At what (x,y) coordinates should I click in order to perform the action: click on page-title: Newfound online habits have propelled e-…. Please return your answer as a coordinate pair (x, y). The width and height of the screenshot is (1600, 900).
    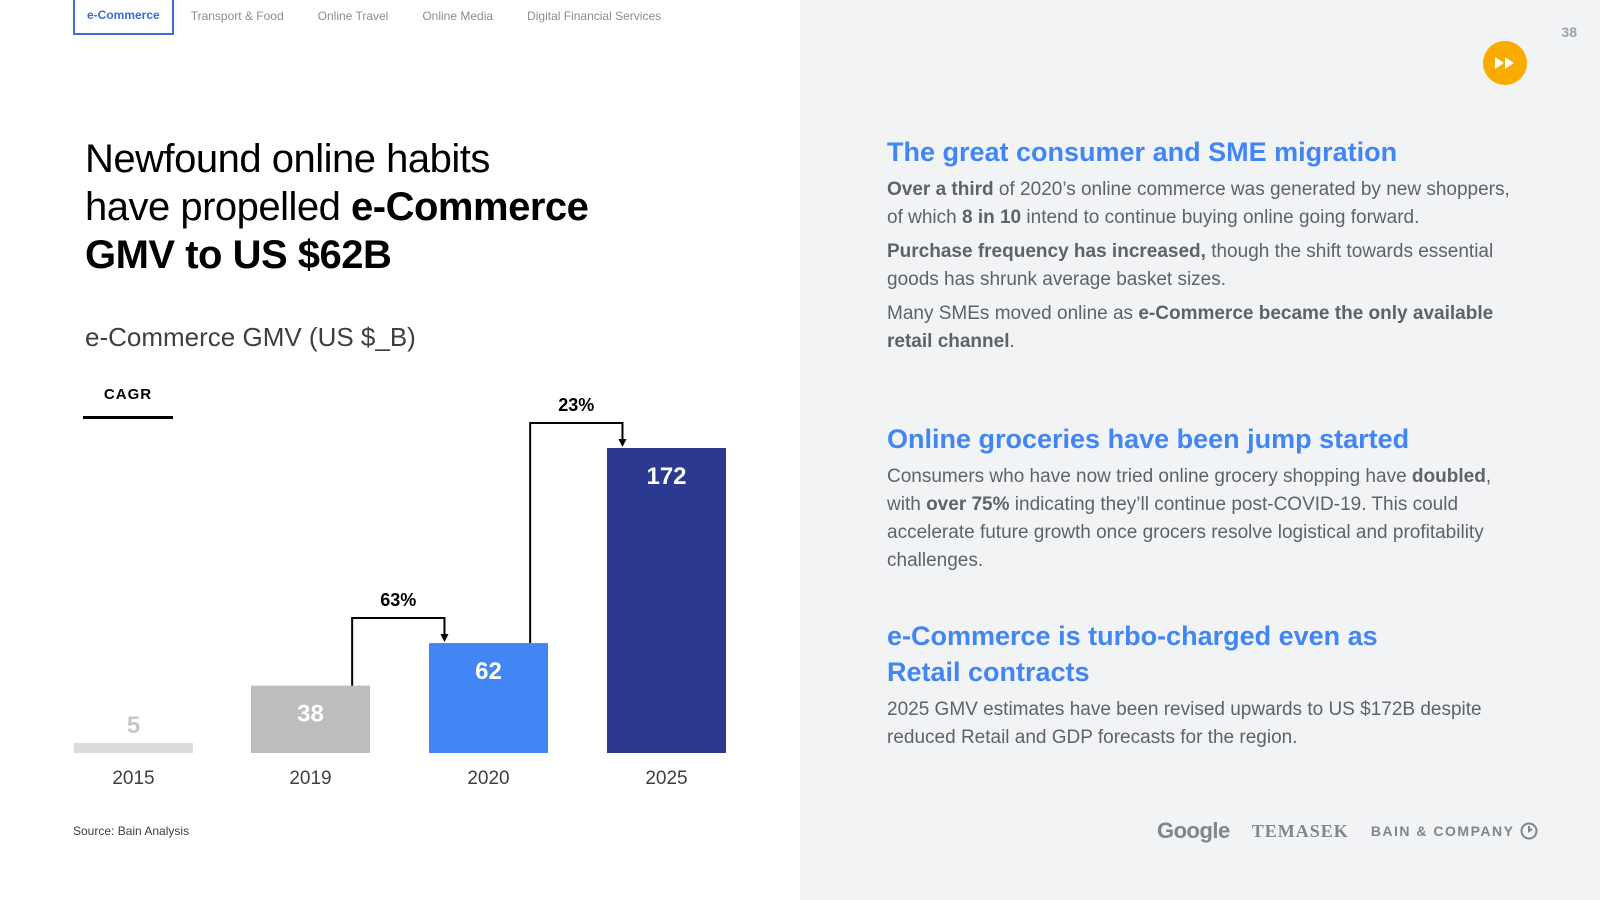
    Looking at the image, I should click on (365, 207).